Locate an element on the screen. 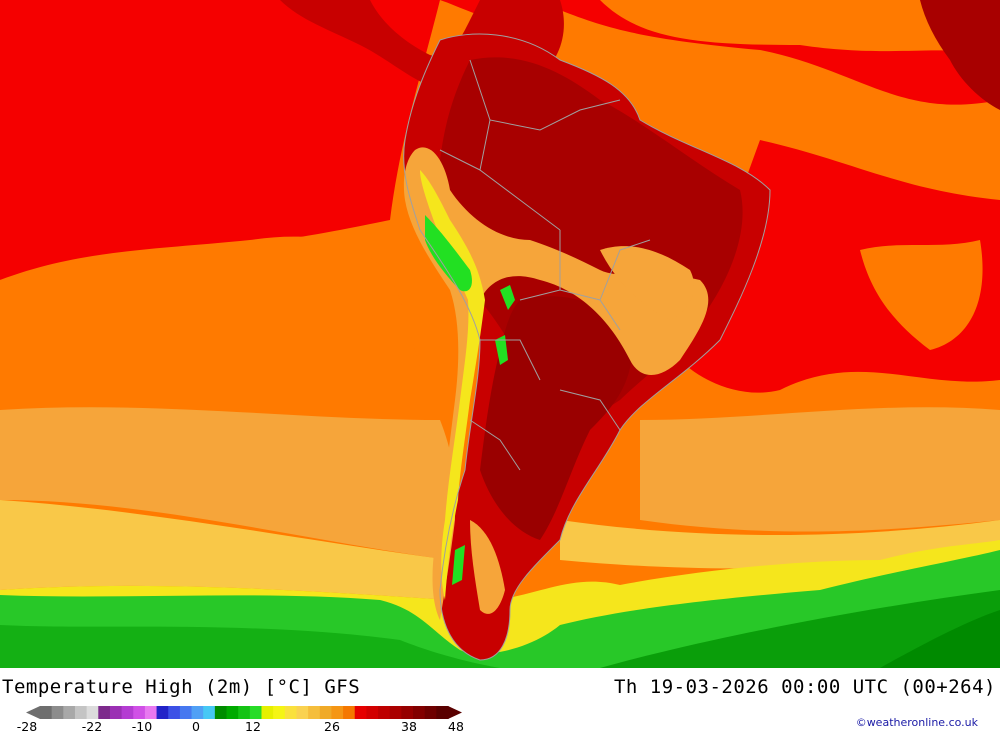 Image resolution: width=1000 pixels, height=734 pixels. south-atlantic-light-orange-band is located at coordinates (820, 469).